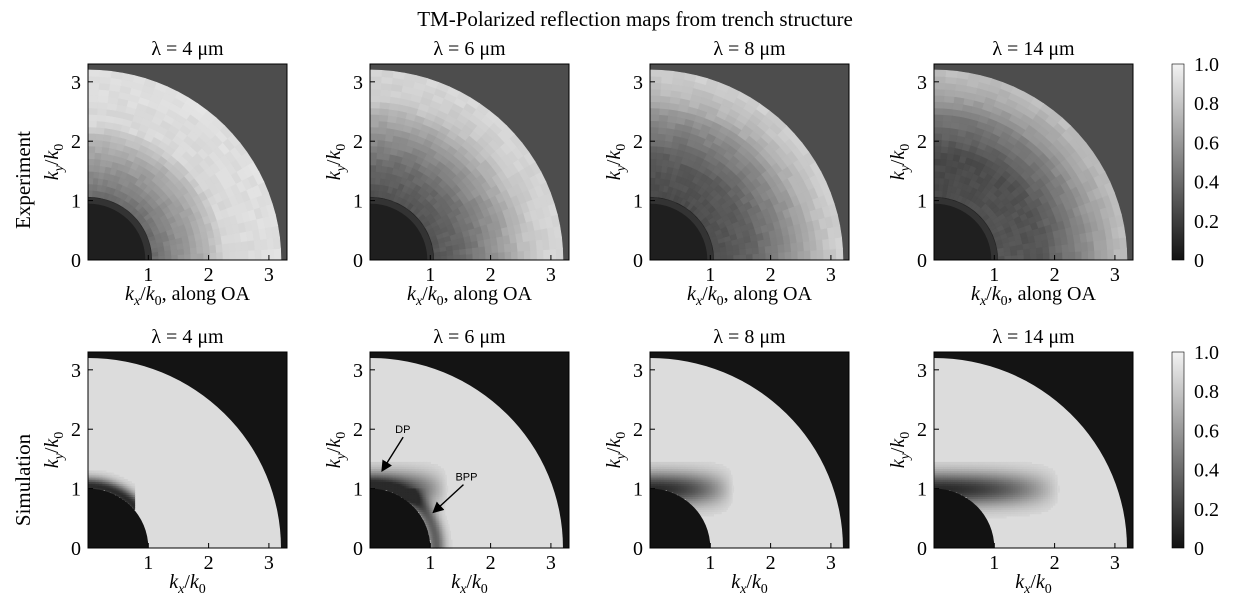  I want to click on panel-title: λ = 4 μm, so click(187, 337).